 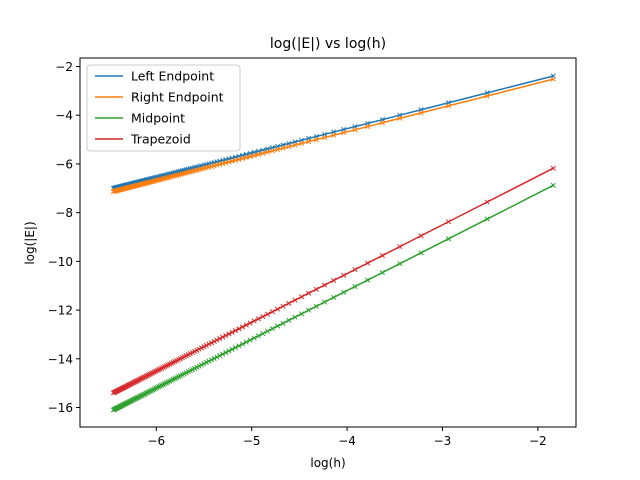 I want to click on legend-label: Midpoint, so click(x=158, y=118).